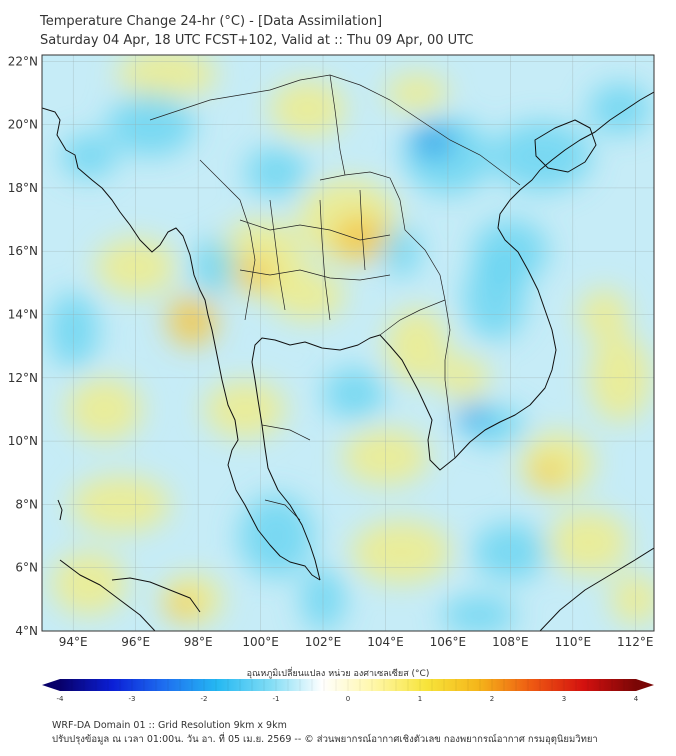  What do you see at coordinates (450, 409) in the screenshot?
I see `border-cambodia-vietnam` at bounding box center [450, 409].